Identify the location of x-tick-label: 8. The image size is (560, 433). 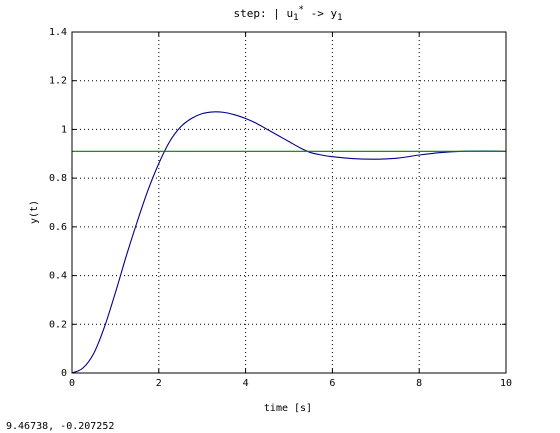
(419, 383).